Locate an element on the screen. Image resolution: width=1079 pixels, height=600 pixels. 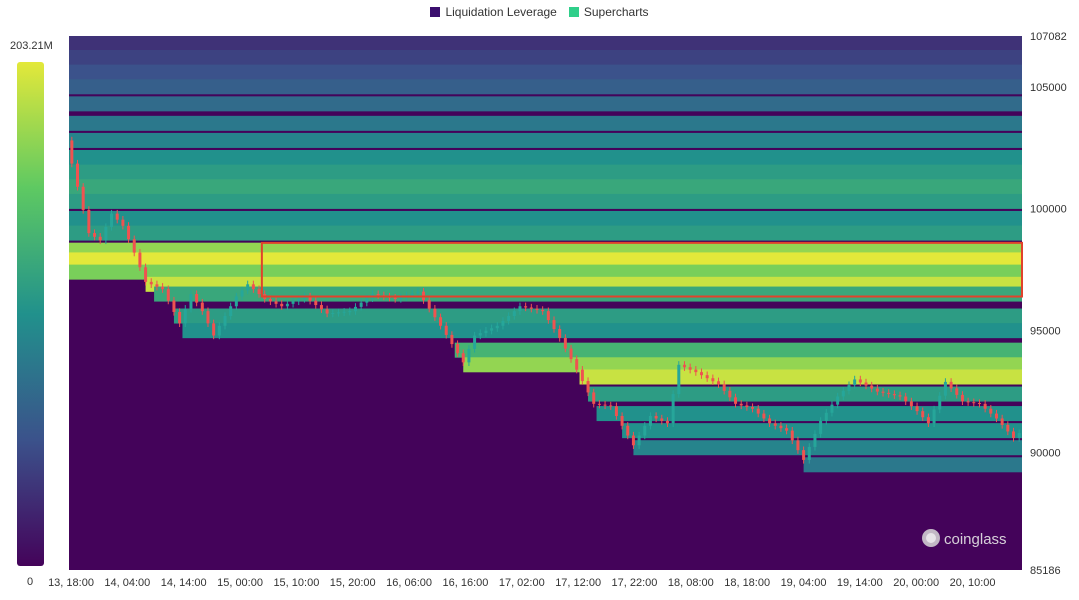
x-tick-label: 15, 10:00 is located at coordinates (296, 583).